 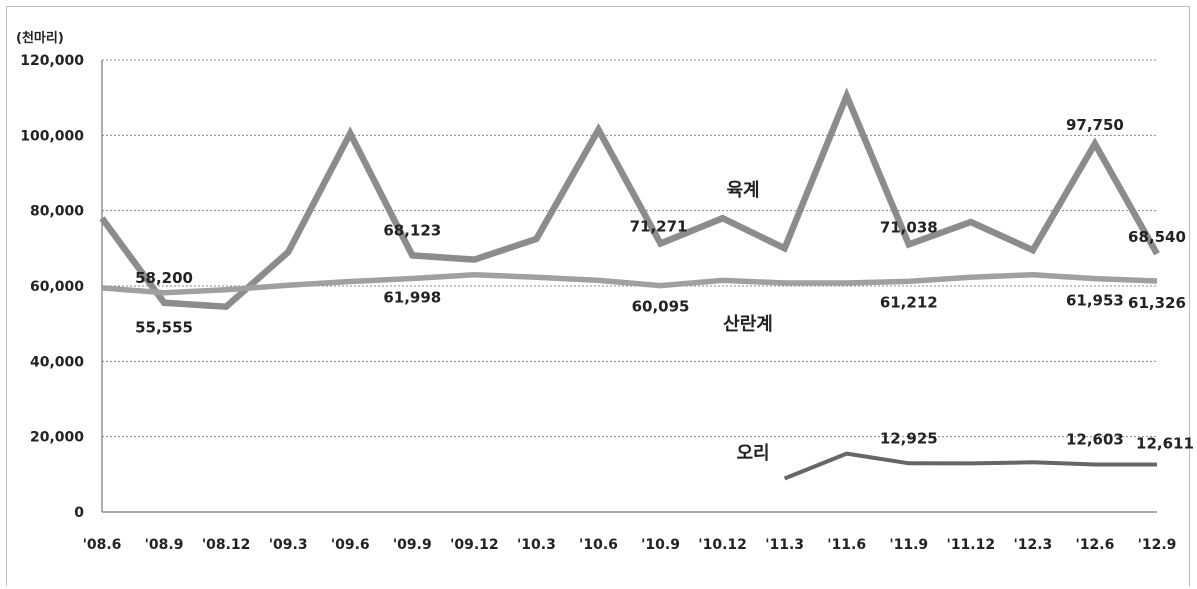 What do you see at coordinates (908, 545) in the screenshot?
I see `x-tick-label: '11.9` at bounding box center [908, 545].